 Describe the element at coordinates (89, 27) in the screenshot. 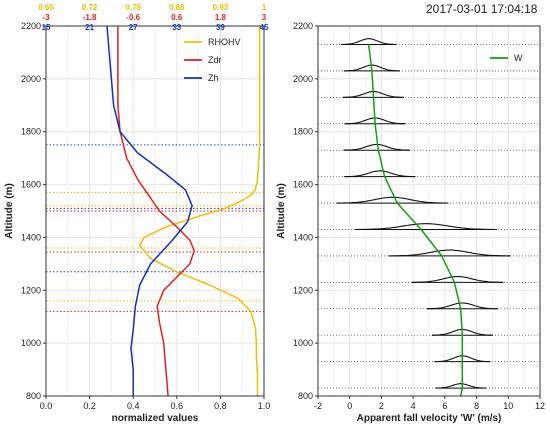

I see `left-top-scale-label: 21` at that location.